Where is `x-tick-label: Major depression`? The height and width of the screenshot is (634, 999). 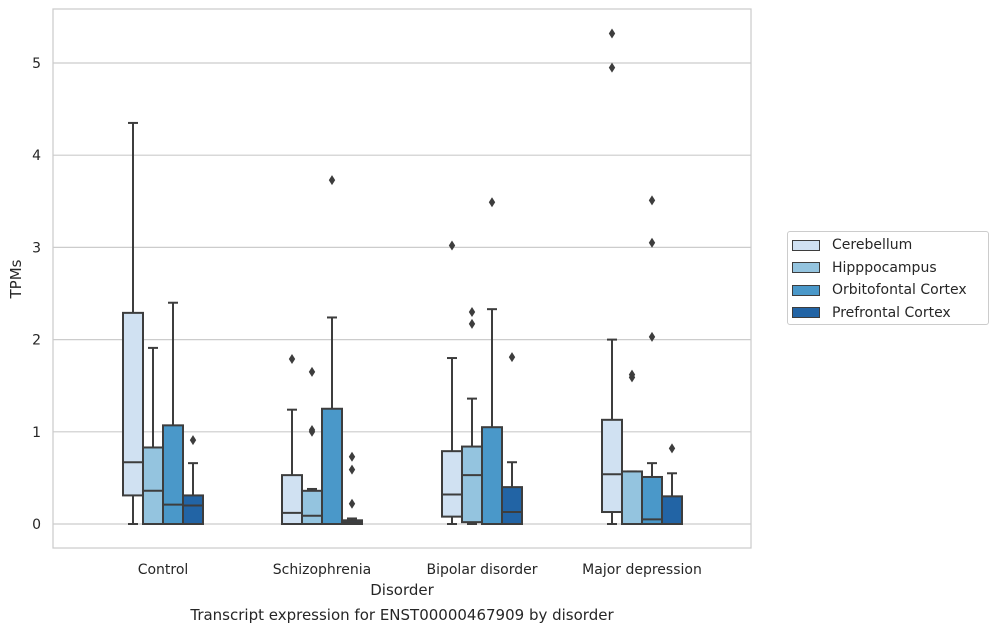
x-tick-label: Major depression is located at coordinates (642, 570).